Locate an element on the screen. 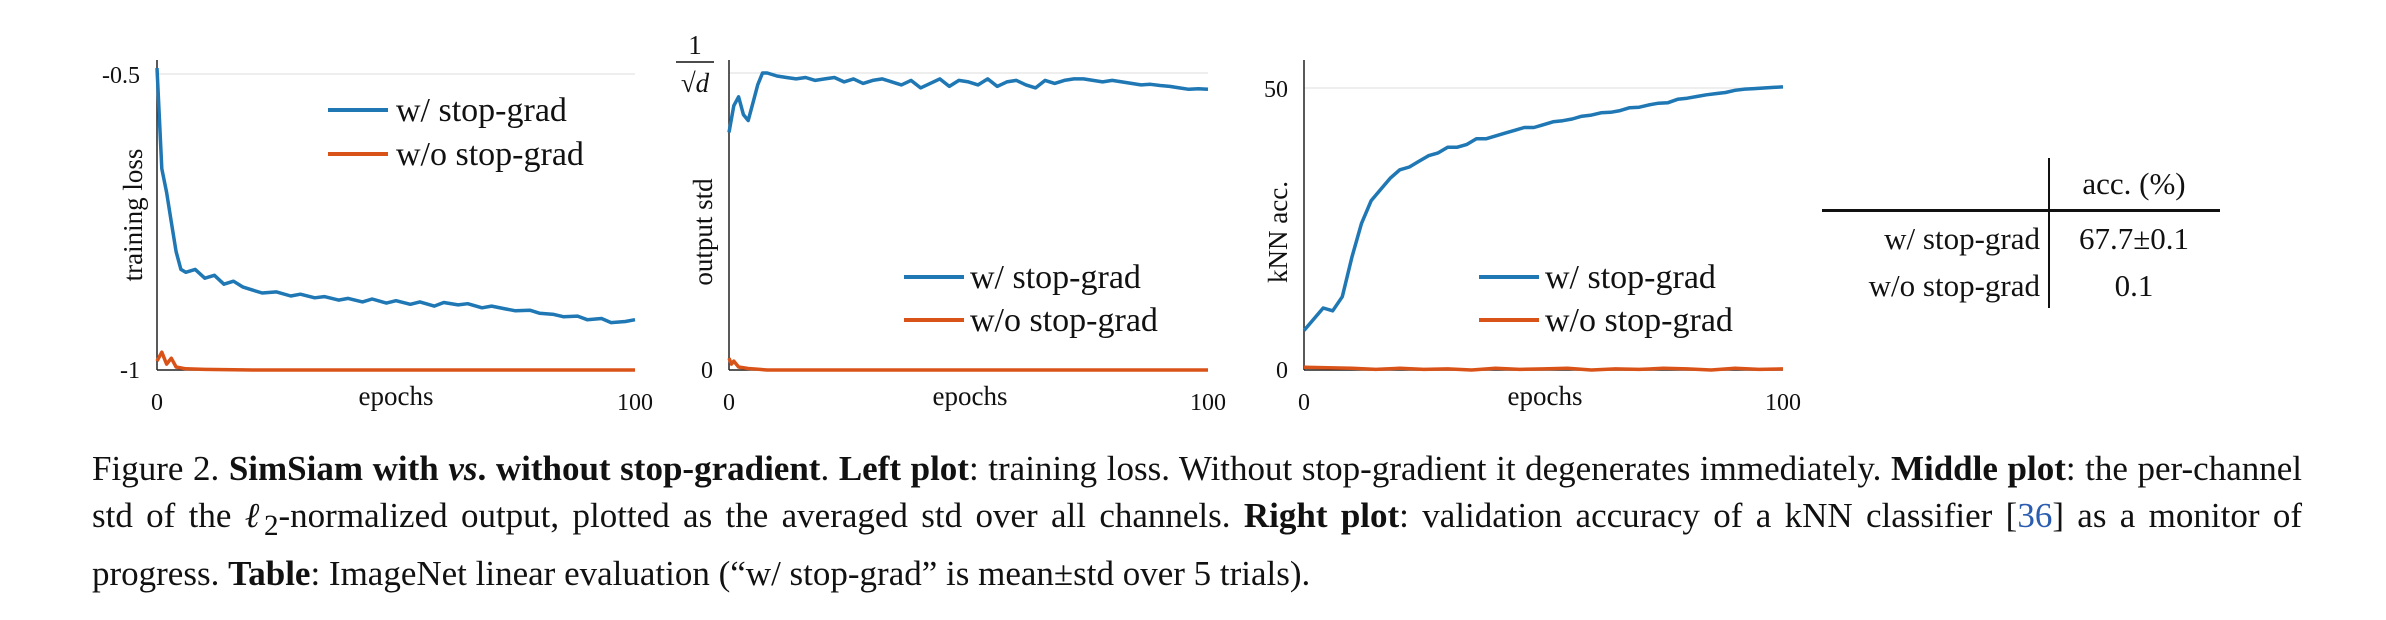 Image resolution: width=2386 pixels, height=620 pixels. caption-title: SimSiam with vs. without stop-gradient is located at coordinates (525, 468).